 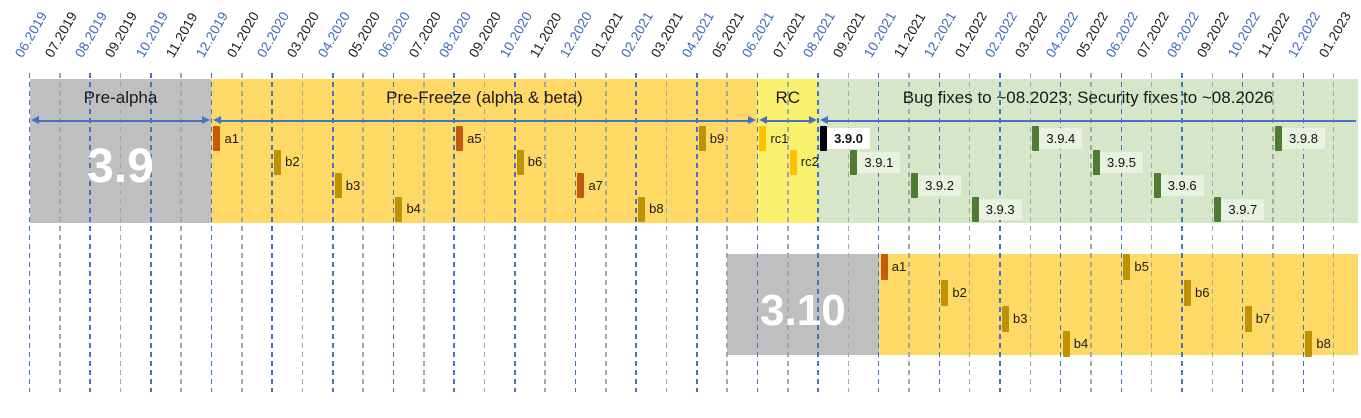 I want to click on phase-label: RC, so click(x=788, y=97).